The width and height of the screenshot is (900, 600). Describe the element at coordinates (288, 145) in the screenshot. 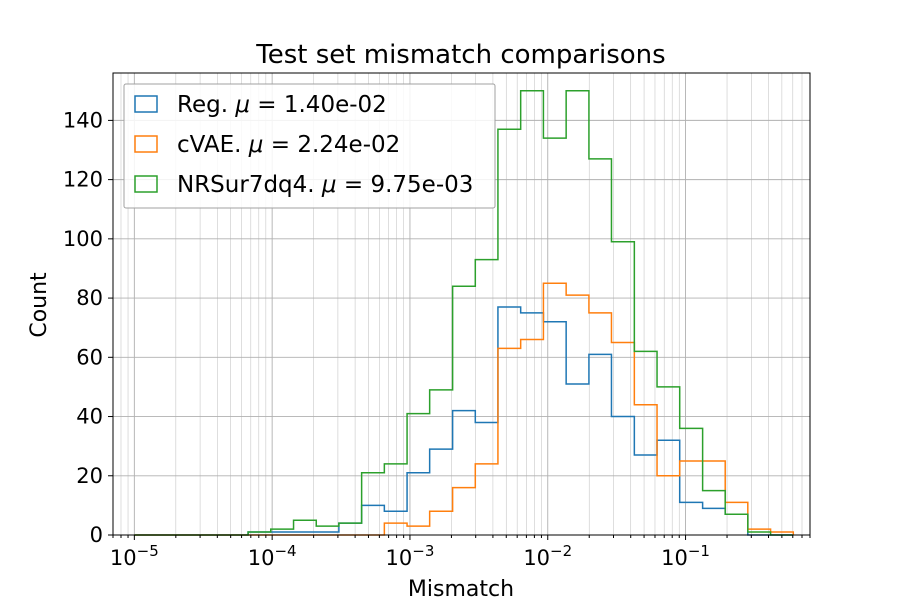

I see `legend-label-1: cVAE. μ = 2.24e-02` at that location.